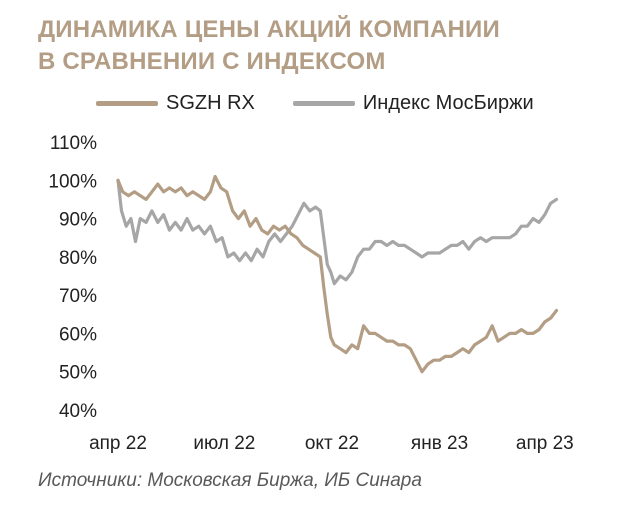 The width and height of the screenshot is (631, 515). I want to click on legend-label-sgzh: SGZH RX, so click(210, 102).